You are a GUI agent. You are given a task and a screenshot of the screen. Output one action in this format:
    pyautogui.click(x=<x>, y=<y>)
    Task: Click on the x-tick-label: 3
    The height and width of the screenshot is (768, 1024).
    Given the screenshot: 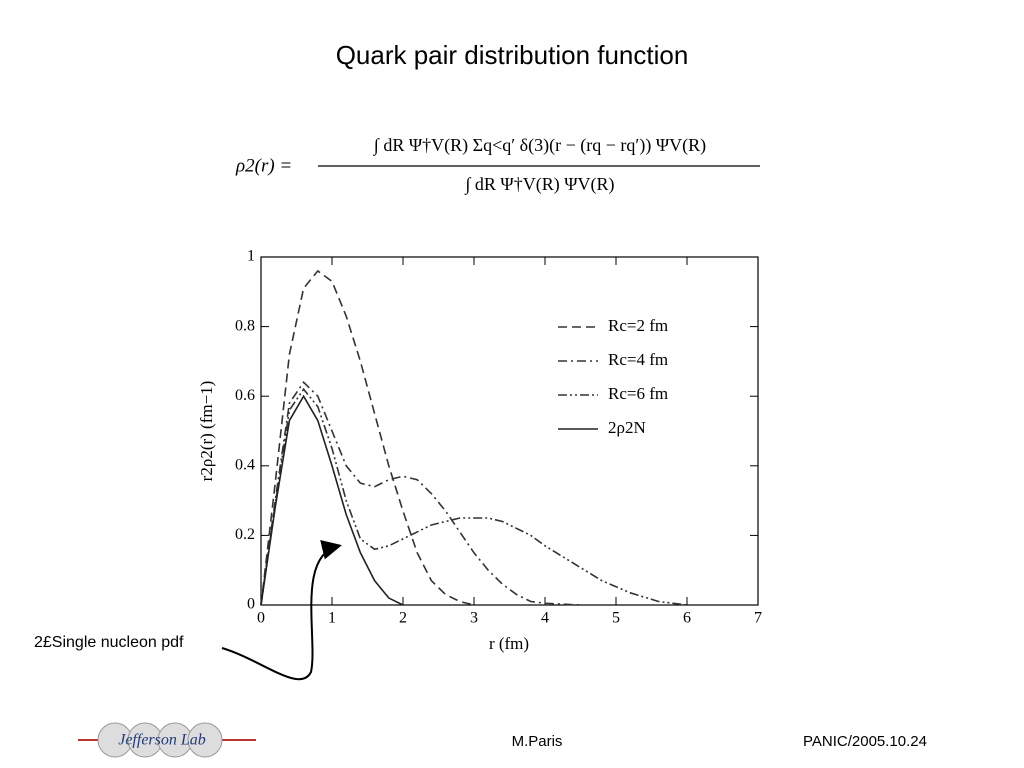 What is the action you would take?
    pyautogui.click(x=474, y=618)
    